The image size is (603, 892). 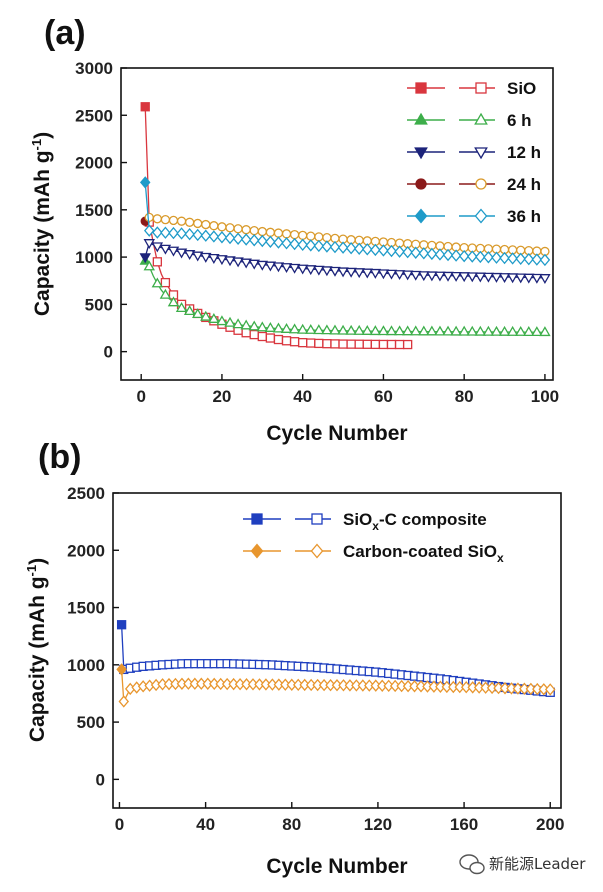 I want to click on x-tick-label: 80, so click(x=291, y=824).